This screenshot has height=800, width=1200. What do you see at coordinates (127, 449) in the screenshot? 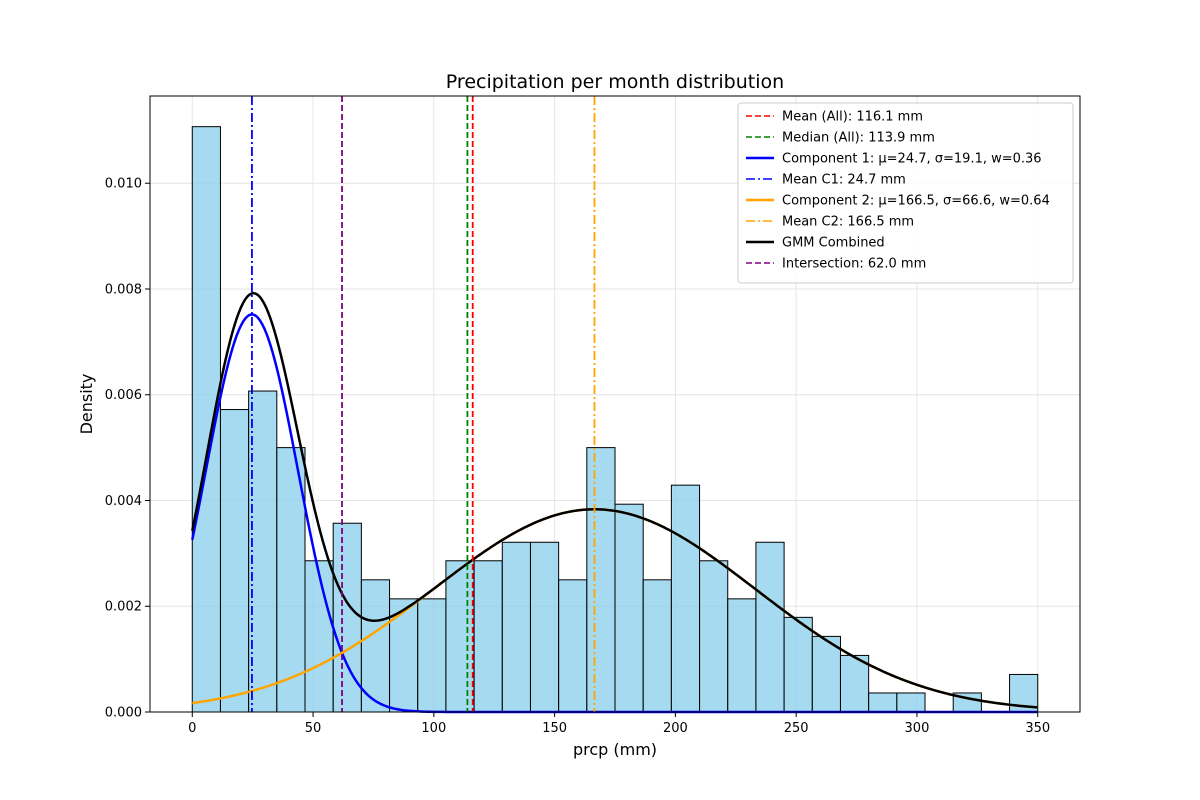
I see `y-axis-ticks: 0.000 0.002 0.004 0.006 0.008 0.010` at bounding box center [127, 449].